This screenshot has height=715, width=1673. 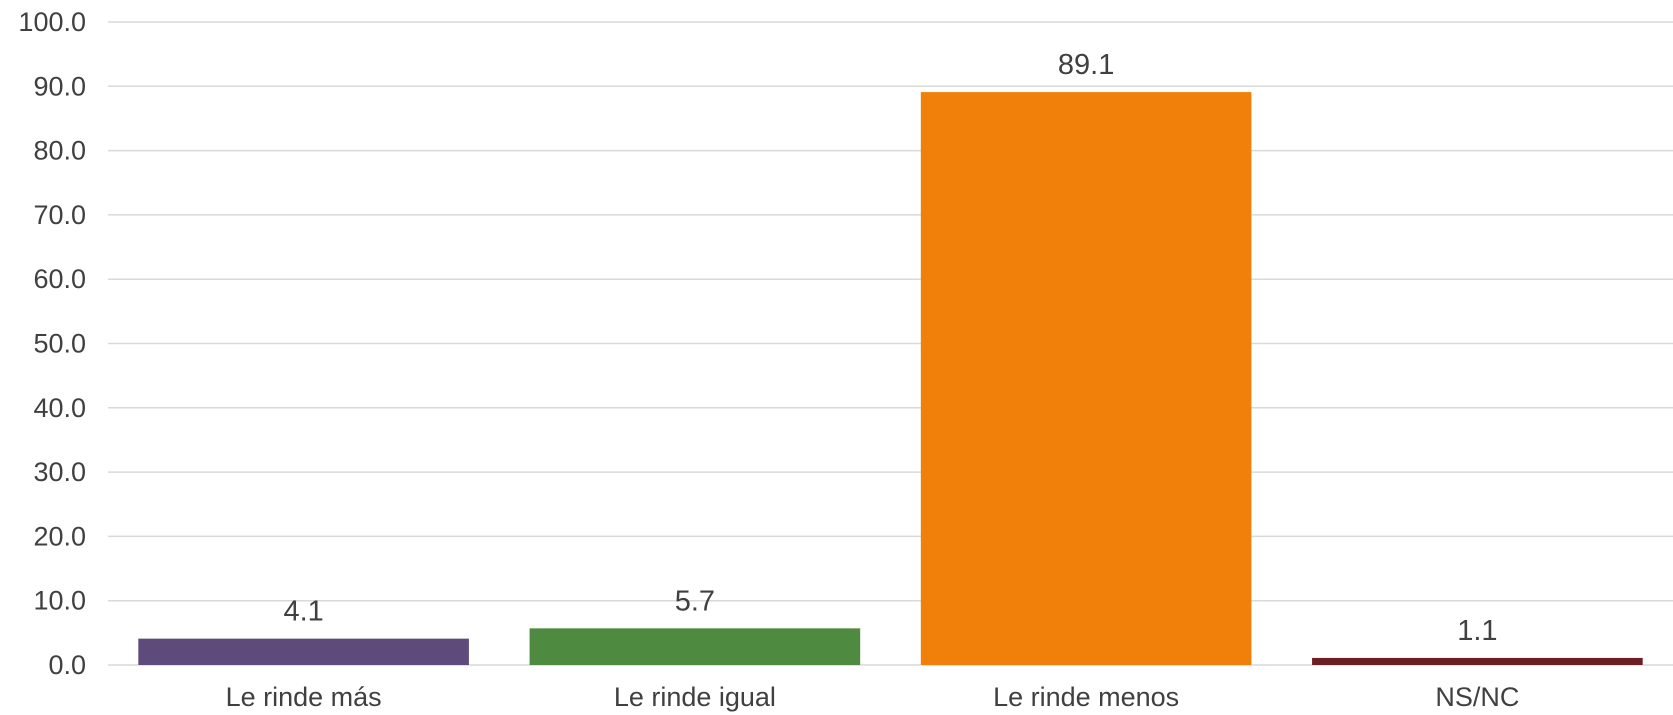 I want to click on y-tick-label: 50.0, so click(x=59, y=344).